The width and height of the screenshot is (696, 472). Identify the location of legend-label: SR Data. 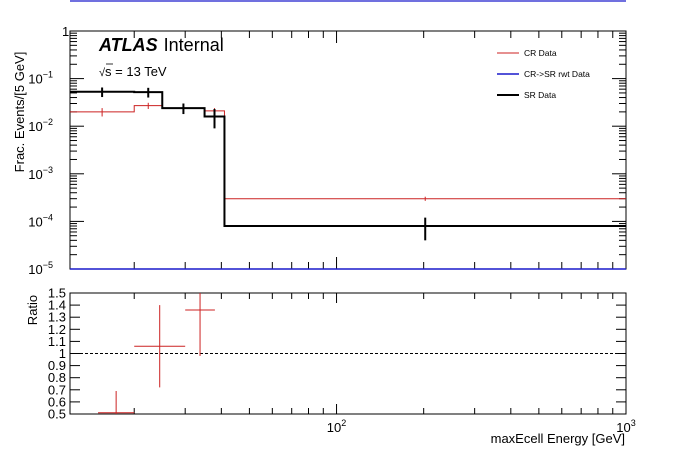
(540, 95).